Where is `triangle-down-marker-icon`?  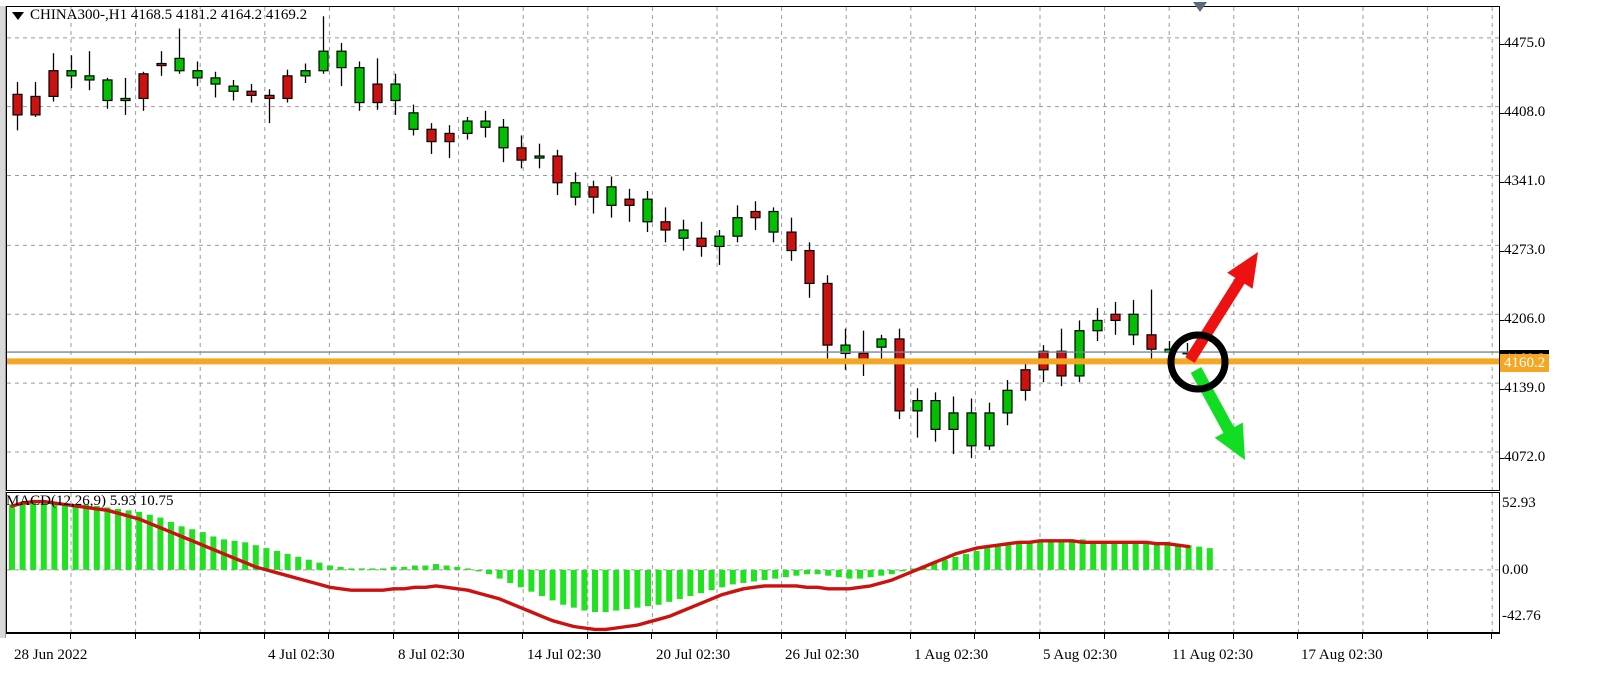 triangle-down-marker-icon is located at coordinates (1200, 7).